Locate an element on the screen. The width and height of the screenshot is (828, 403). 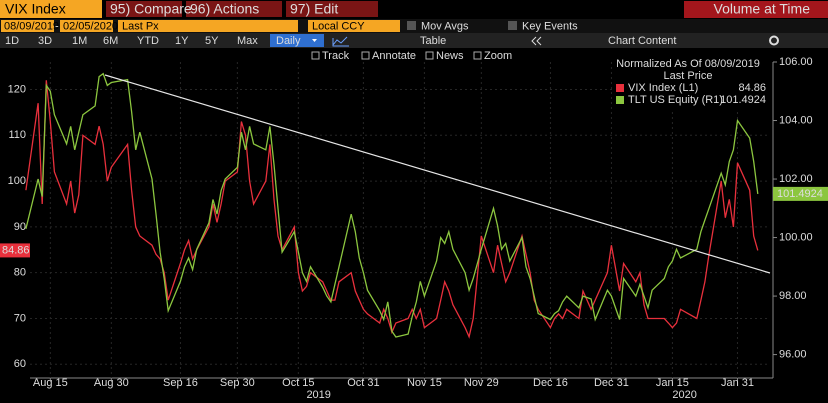
y-tick-label: 60 is located at coordinates (20, 364).